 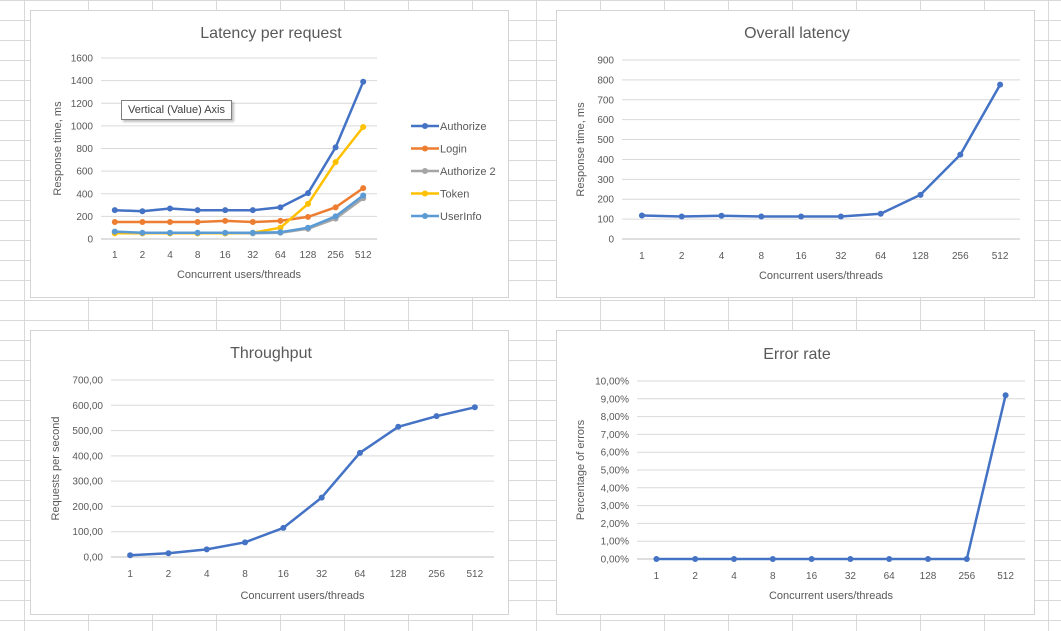 What do you see at coordinates (682, 256) in the screenshot?
I see `x-tick-label: 2` at bounding box center [682, 256].